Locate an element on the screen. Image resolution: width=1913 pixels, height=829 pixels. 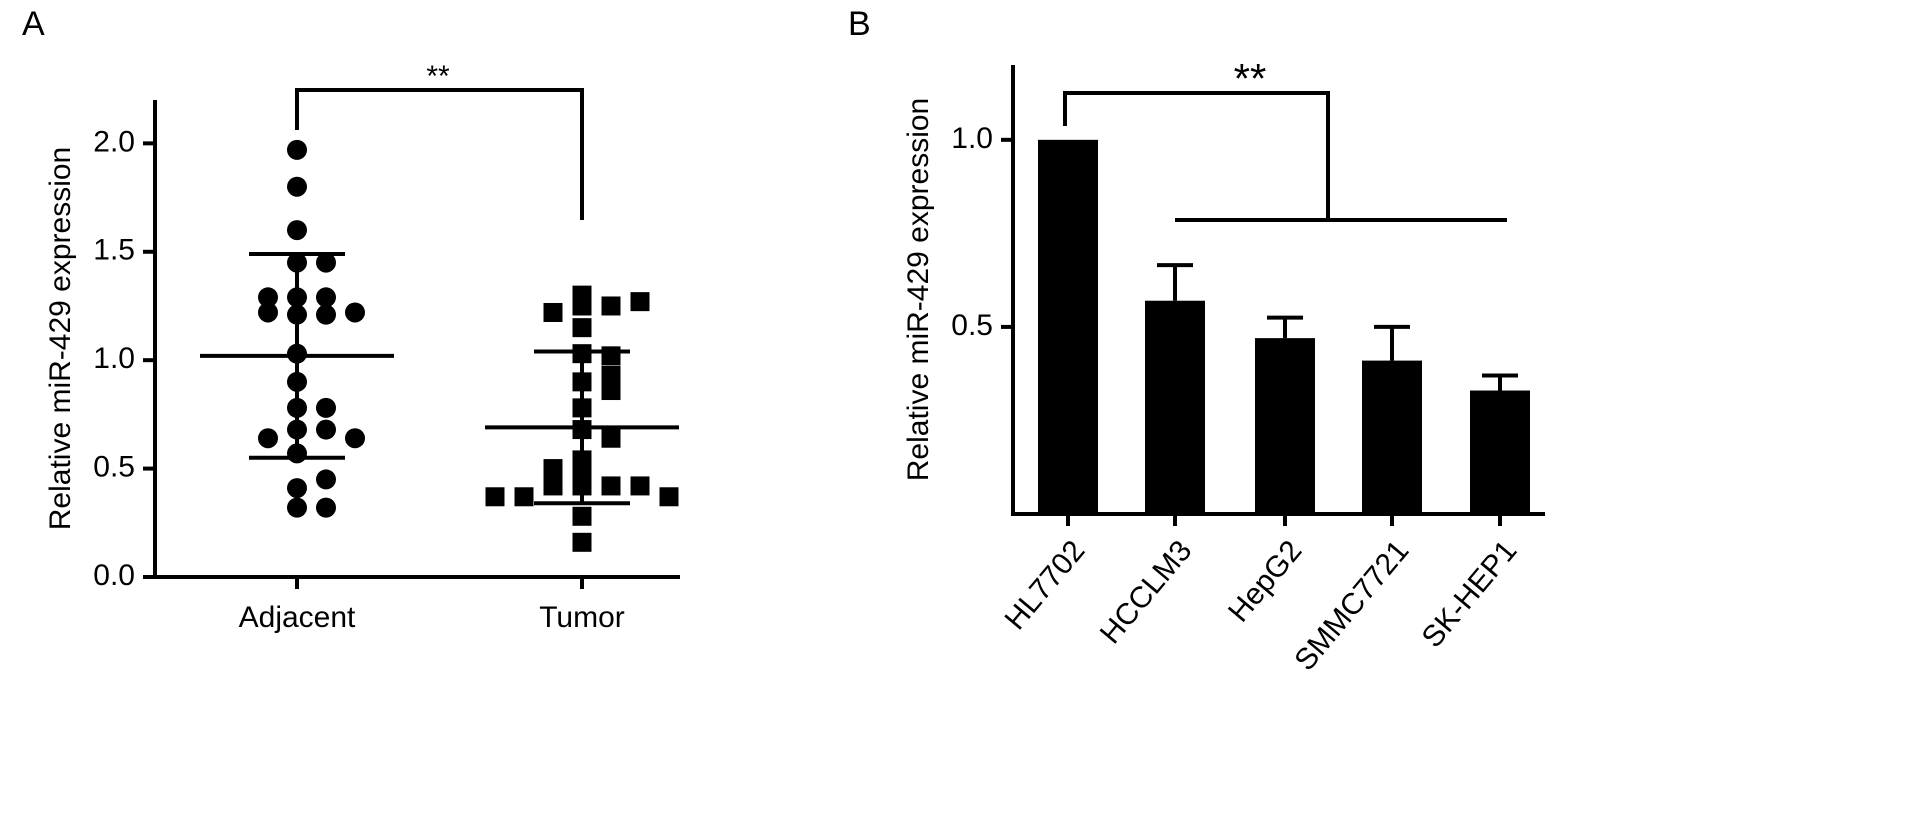
y-tick-label: 2.0 is located at coordinates (114, 141).